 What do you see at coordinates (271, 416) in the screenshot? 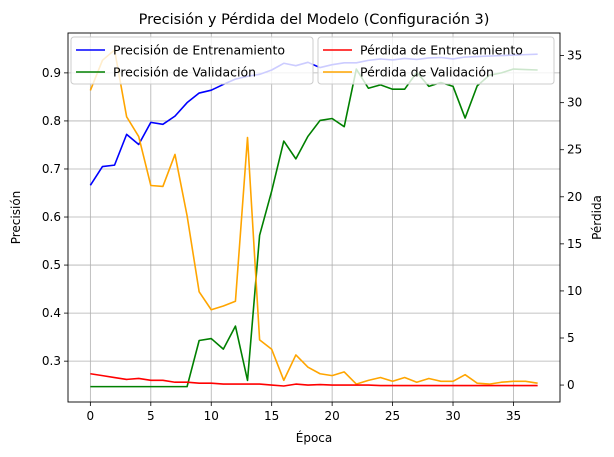
I see `x-tick-label: 15` at bounding box center [271, 416].